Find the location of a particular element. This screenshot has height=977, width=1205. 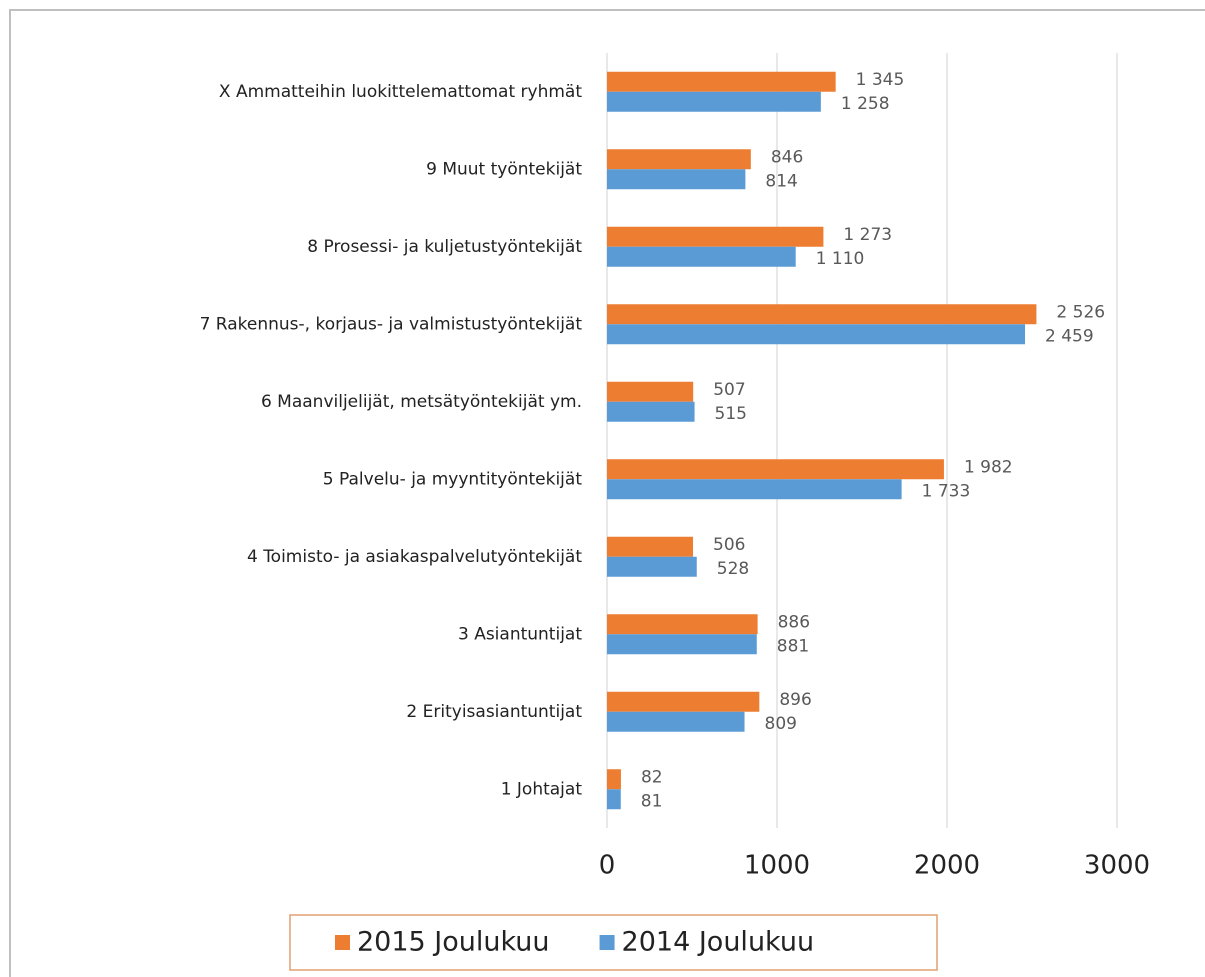

value-label: 896 is located at coordinates (795, 700).